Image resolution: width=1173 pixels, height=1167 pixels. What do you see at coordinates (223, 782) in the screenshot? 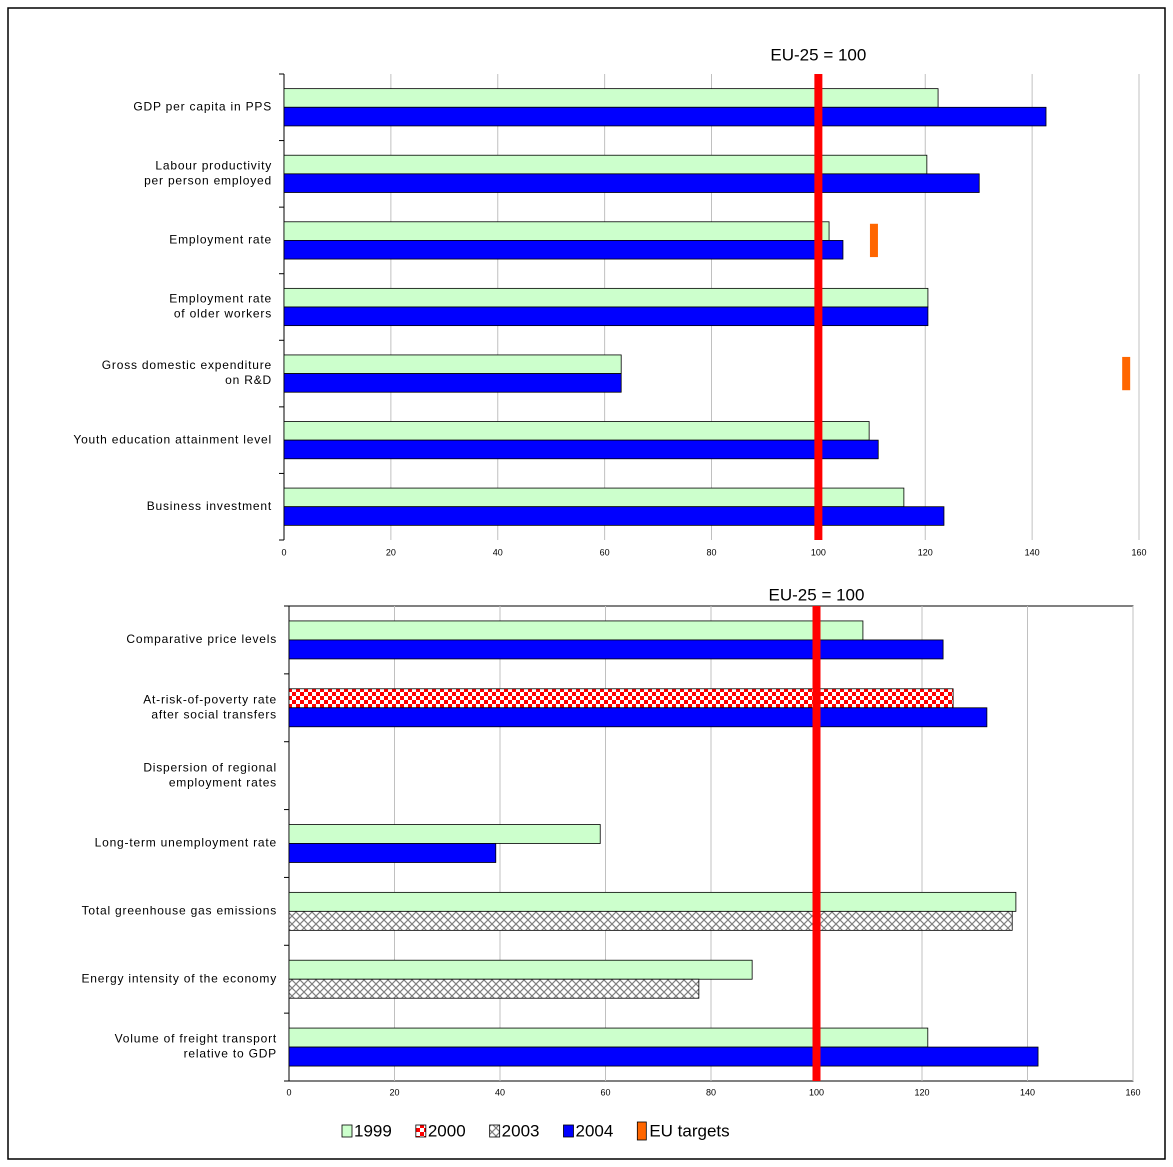
I see `category-label: employment rates` at bounding box center [223, 782].